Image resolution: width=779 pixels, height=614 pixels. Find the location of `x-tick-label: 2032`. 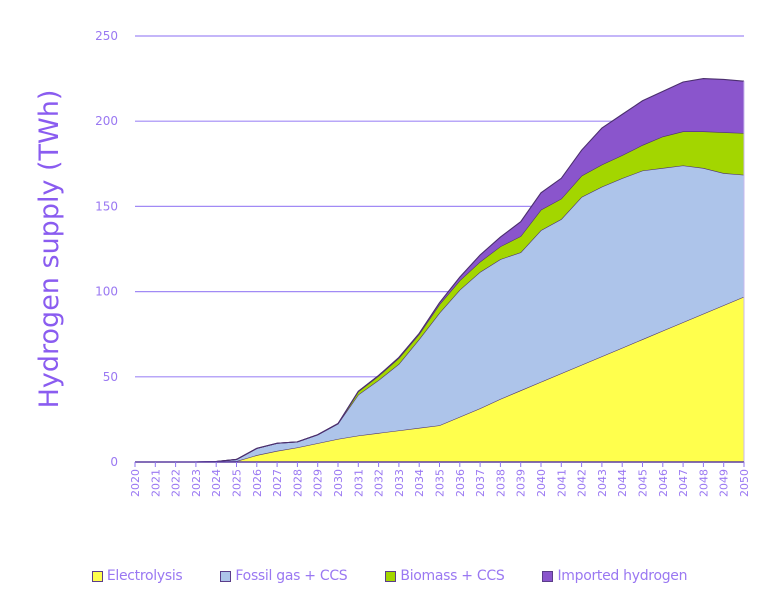

x-tick-label: 2032 is located at coordinates (379, 483).